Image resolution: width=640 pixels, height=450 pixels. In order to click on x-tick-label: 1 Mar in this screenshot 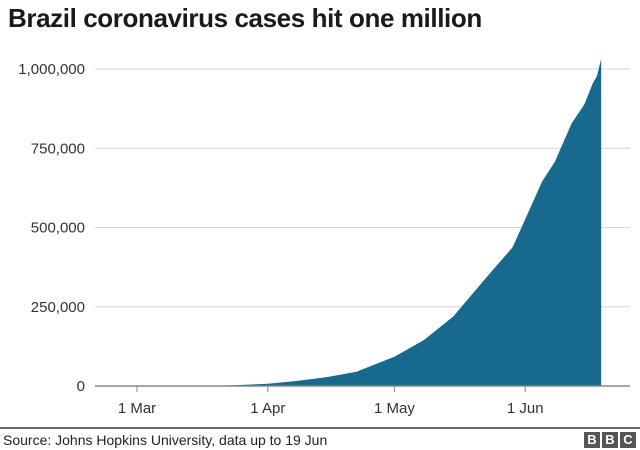, I will do `click(137, 408)`.